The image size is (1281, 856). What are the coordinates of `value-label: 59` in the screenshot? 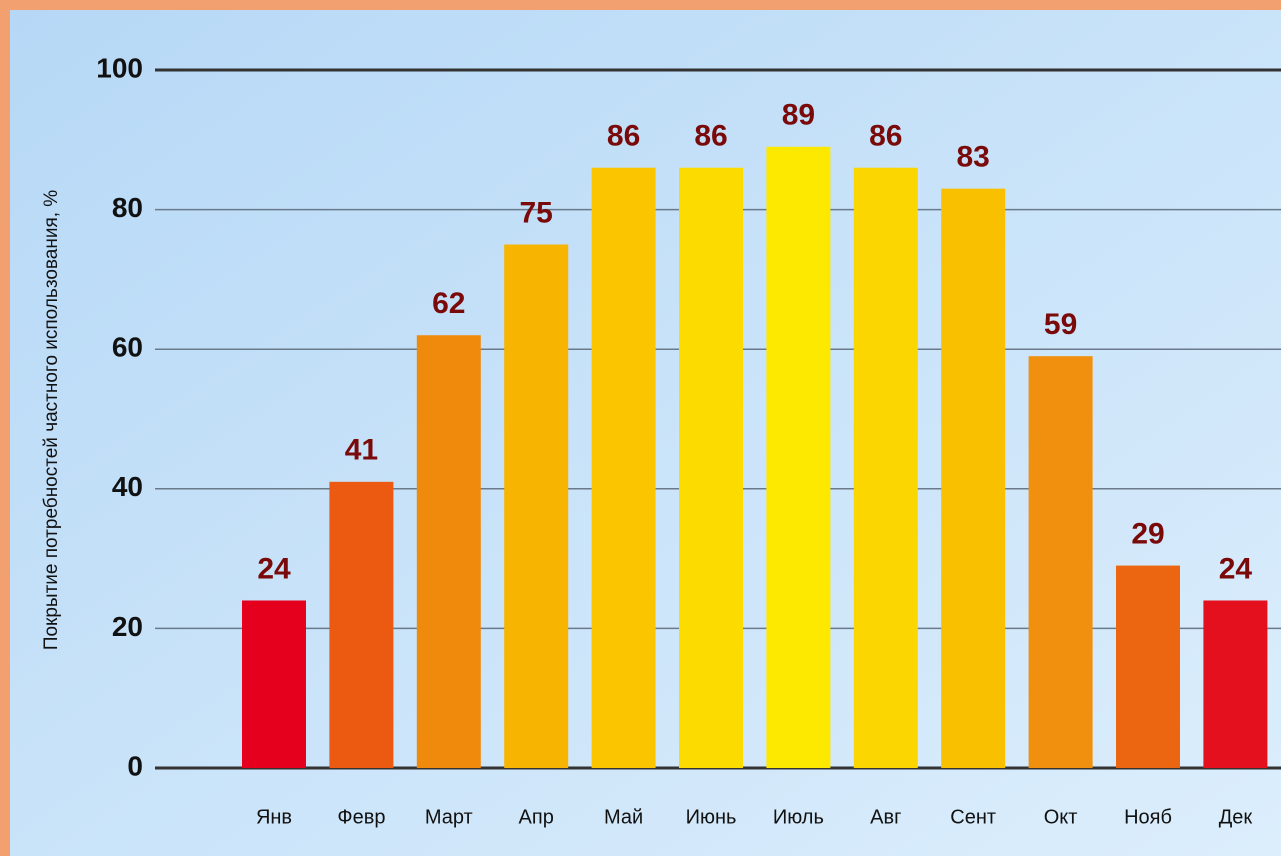 It's located at (1060, 324).